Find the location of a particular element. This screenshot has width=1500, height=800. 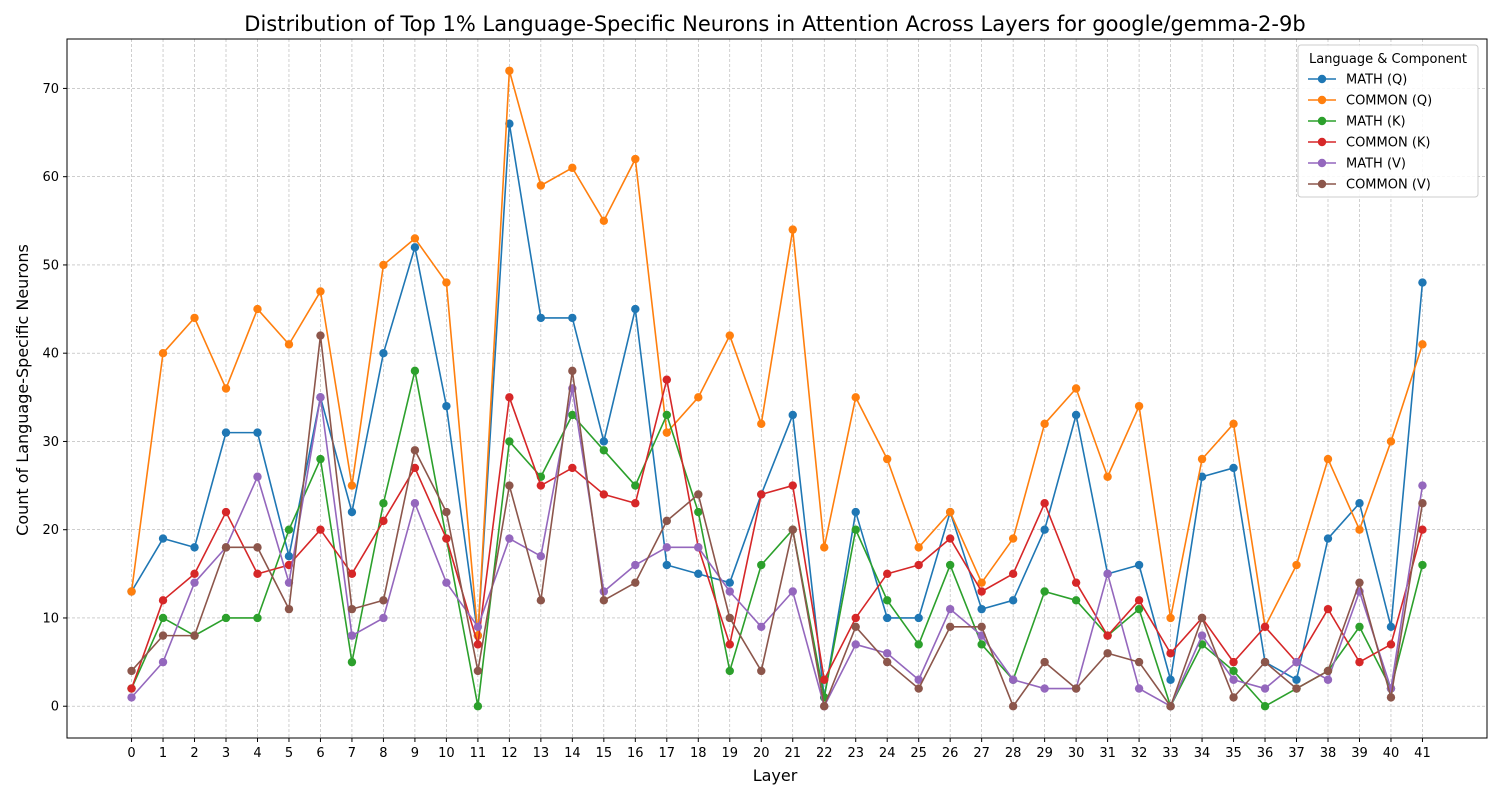

x-tick-label: 29 is located at coordinates (1044, 753).